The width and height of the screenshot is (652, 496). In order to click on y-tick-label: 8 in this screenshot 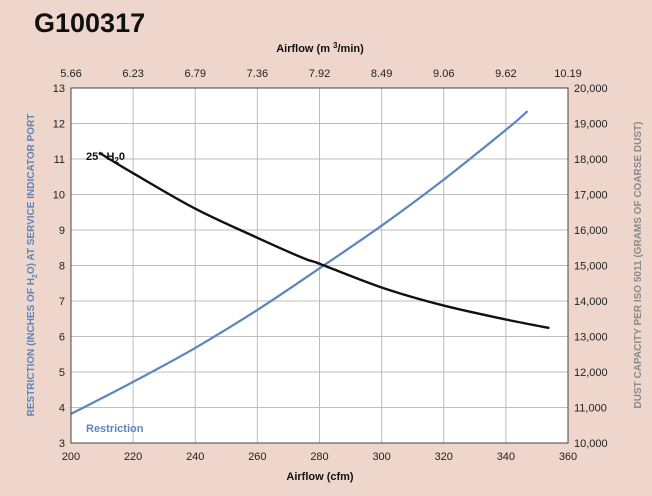, I will do `click(62, 267)`.